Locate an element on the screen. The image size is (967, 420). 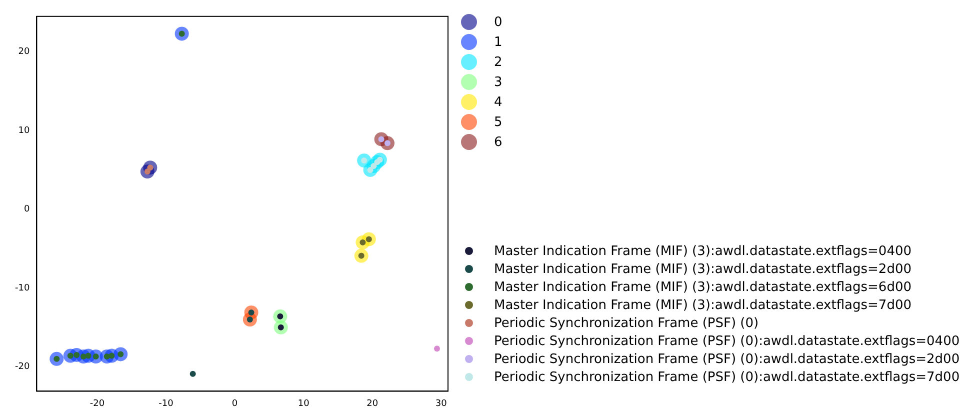
legend-label: Master Indication Frame (MIF) (3):awdl.datastate.extflags=7d00 is located at coordinates (703, 305).